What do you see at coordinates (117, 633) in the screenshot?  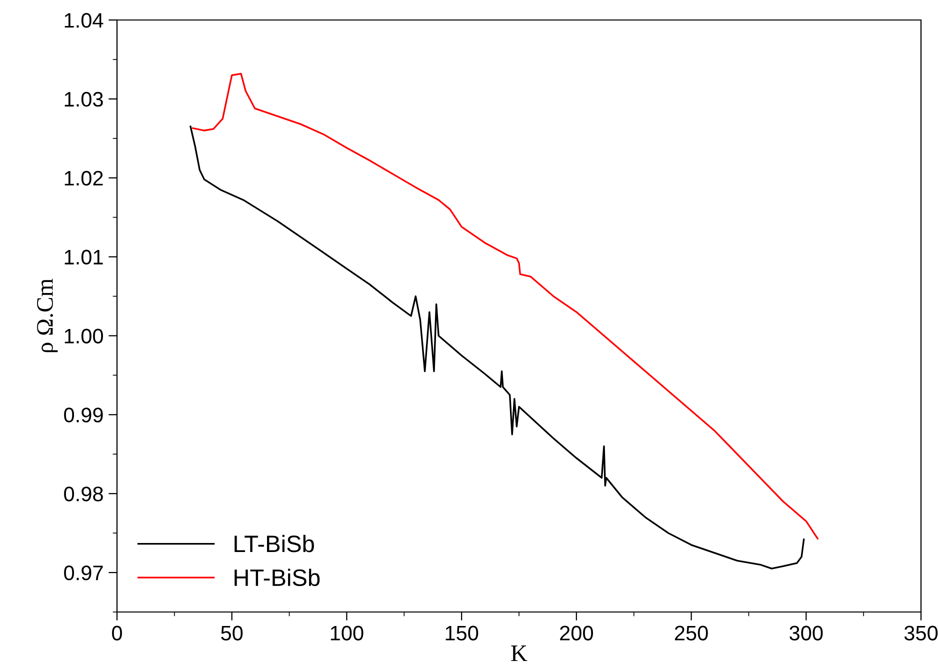 I see `x-tick-label: 0` at bounding box center [117, 633].